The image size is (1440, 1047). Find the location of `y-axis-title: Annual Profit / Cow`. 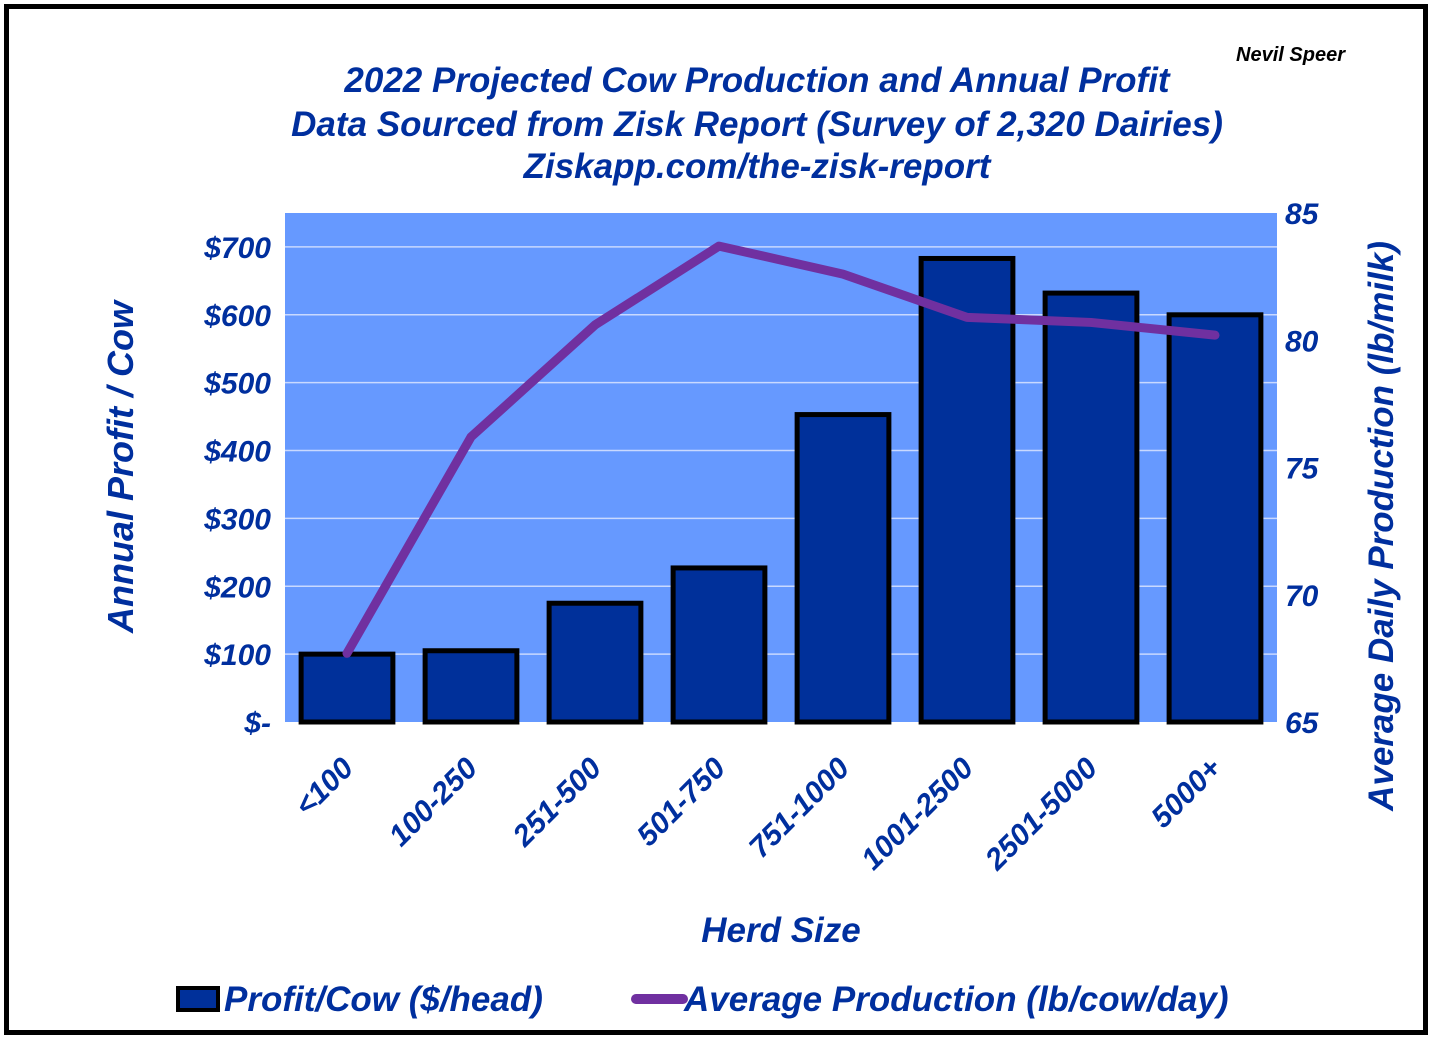

y-axis-title: Annual Profit / Cow is located at coordinates (120, 466).